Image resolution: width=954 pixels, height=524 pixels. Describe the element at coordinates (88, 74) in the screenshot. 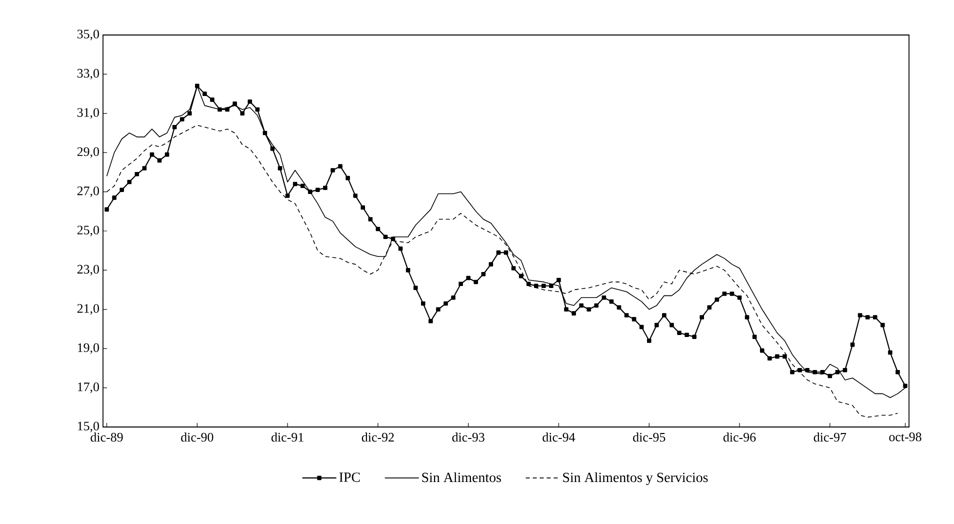

I see `y-tick-label: 33,0` at that location.